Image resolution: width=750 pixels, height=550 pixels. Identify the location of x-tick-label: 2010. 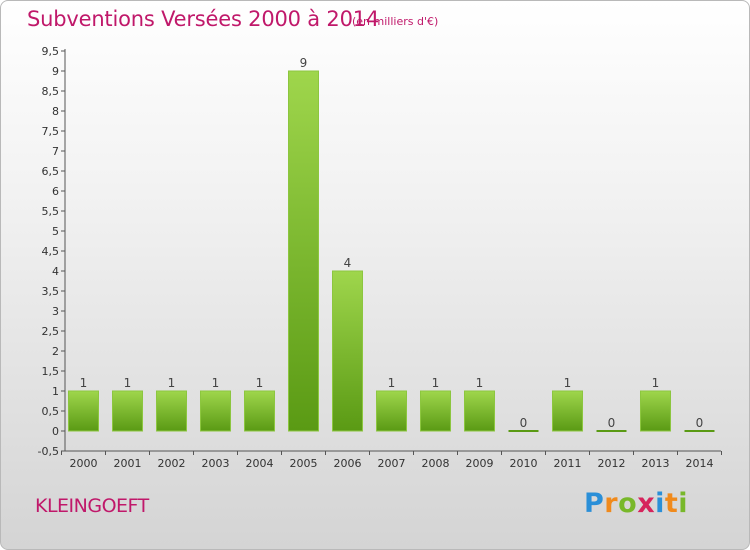
(524, 463).